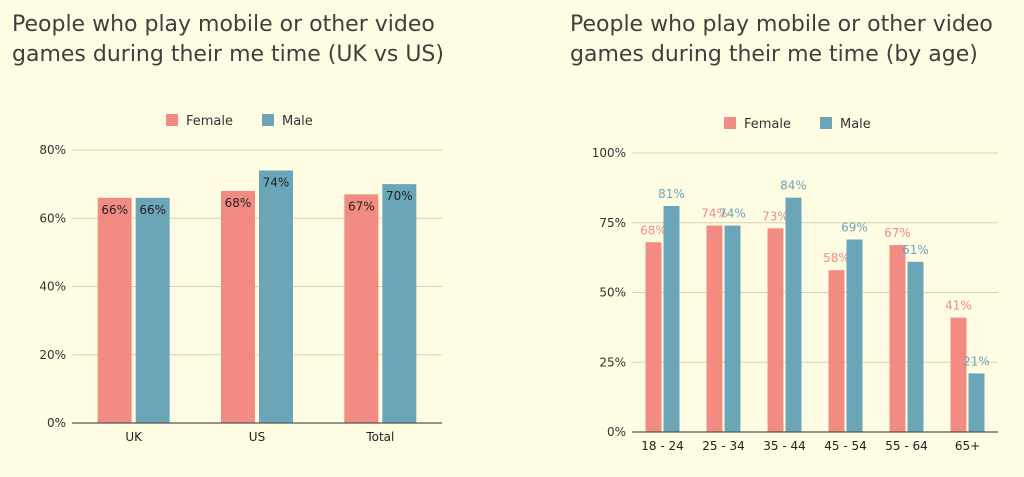  What do you see at coordinates (52, 287) in the screenshot?
I see `y-tick-label: 40%` at bounding box center [52, 287].